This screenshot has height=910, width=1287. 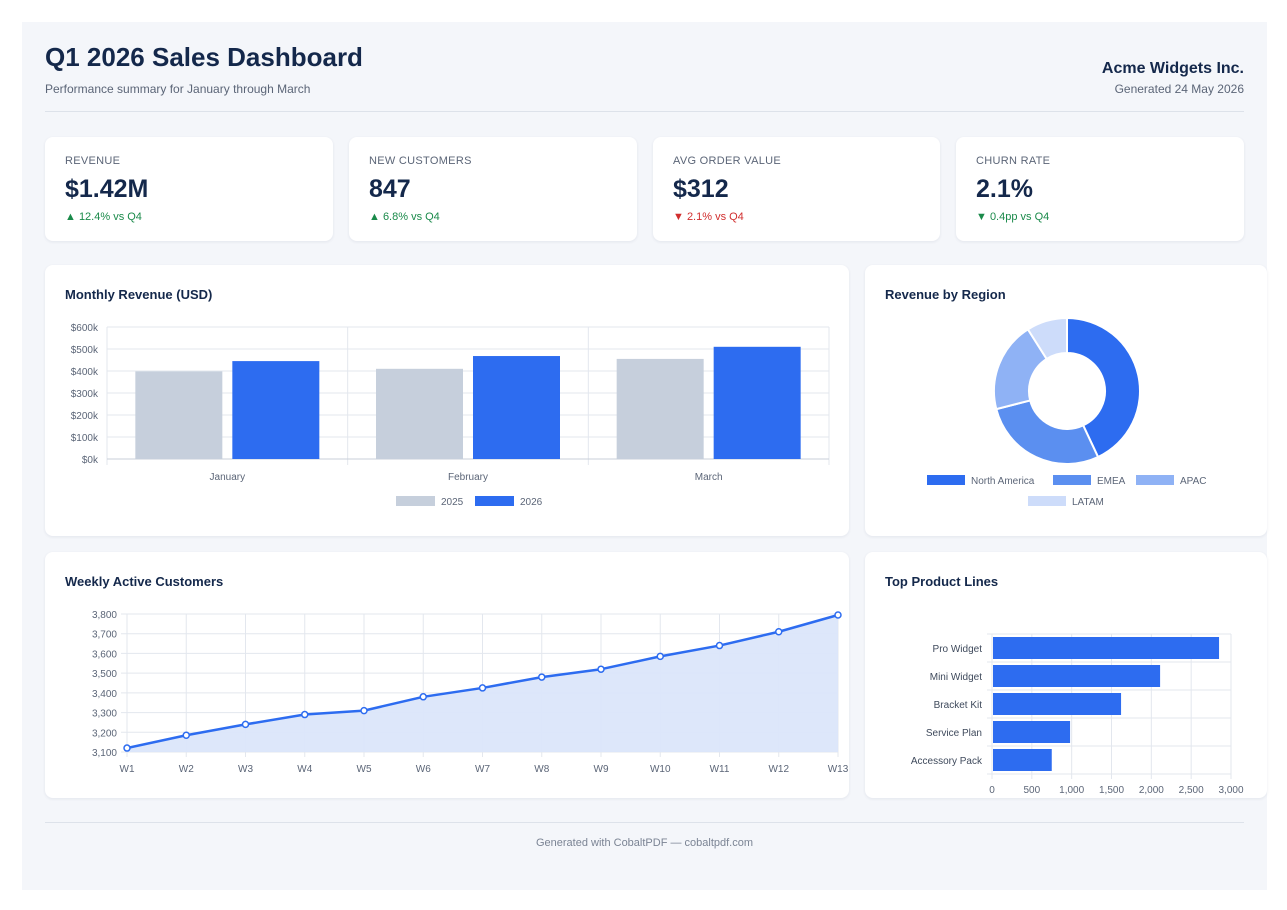 What do you see at coordinates (1071, 790) in the screenshot?
I see `x-tick-label: 1,000` at bounding box center [1071, 790].